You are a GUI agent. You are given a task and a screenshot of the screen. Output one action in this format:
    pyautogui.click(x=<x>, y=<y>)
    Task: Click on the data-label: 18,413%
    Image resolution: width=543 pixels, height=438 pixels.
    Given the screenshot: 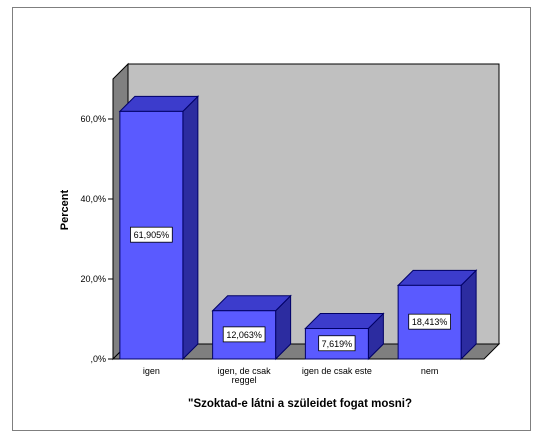 What is the action you would take?
    pyautogui.click(x=430, y=322)
    